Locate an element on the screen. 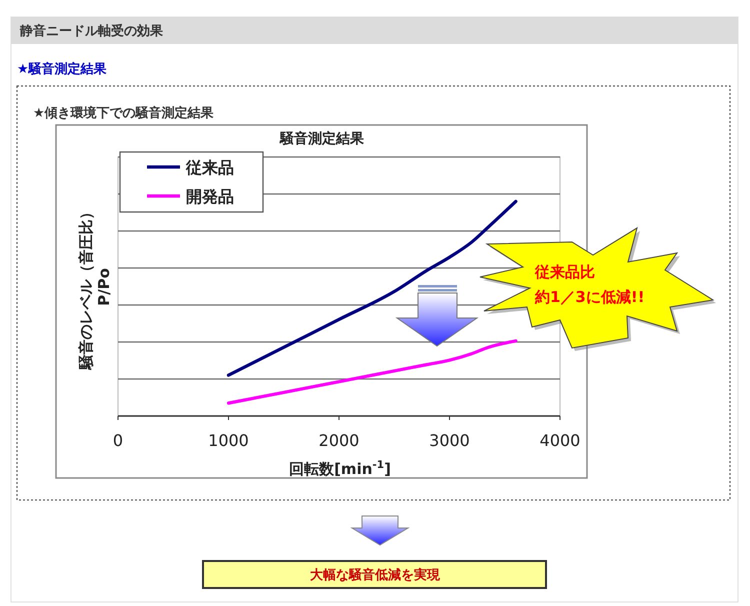 The image size is (750, 606). x-tick-label: 0 is located at coordinates (118, 440).